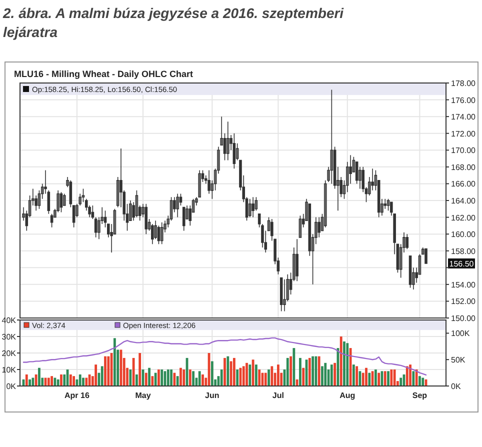  I want to click on y-tick-label: 152.00, so click(463, 301).